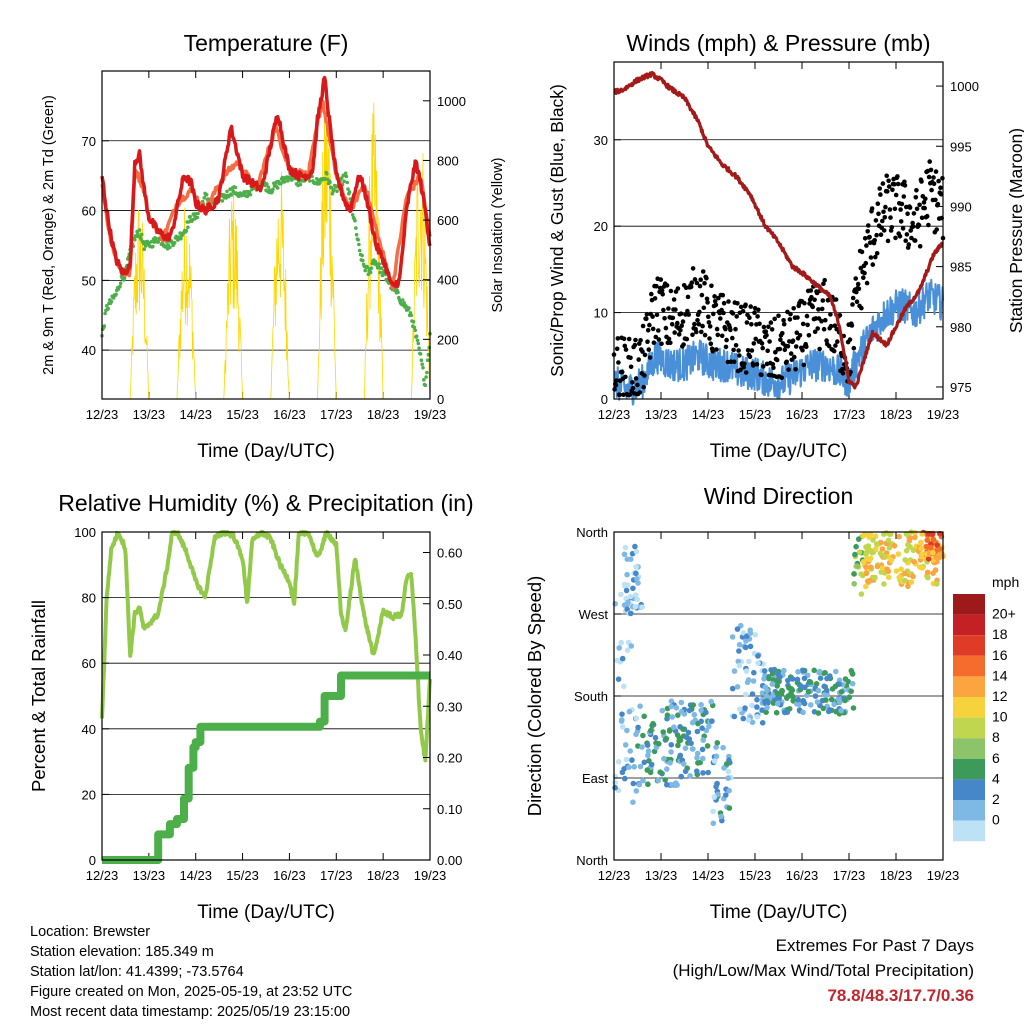 This screenshot has height=1024, width=1024. I want to click on series-solar-insolation, so click(280, 250).